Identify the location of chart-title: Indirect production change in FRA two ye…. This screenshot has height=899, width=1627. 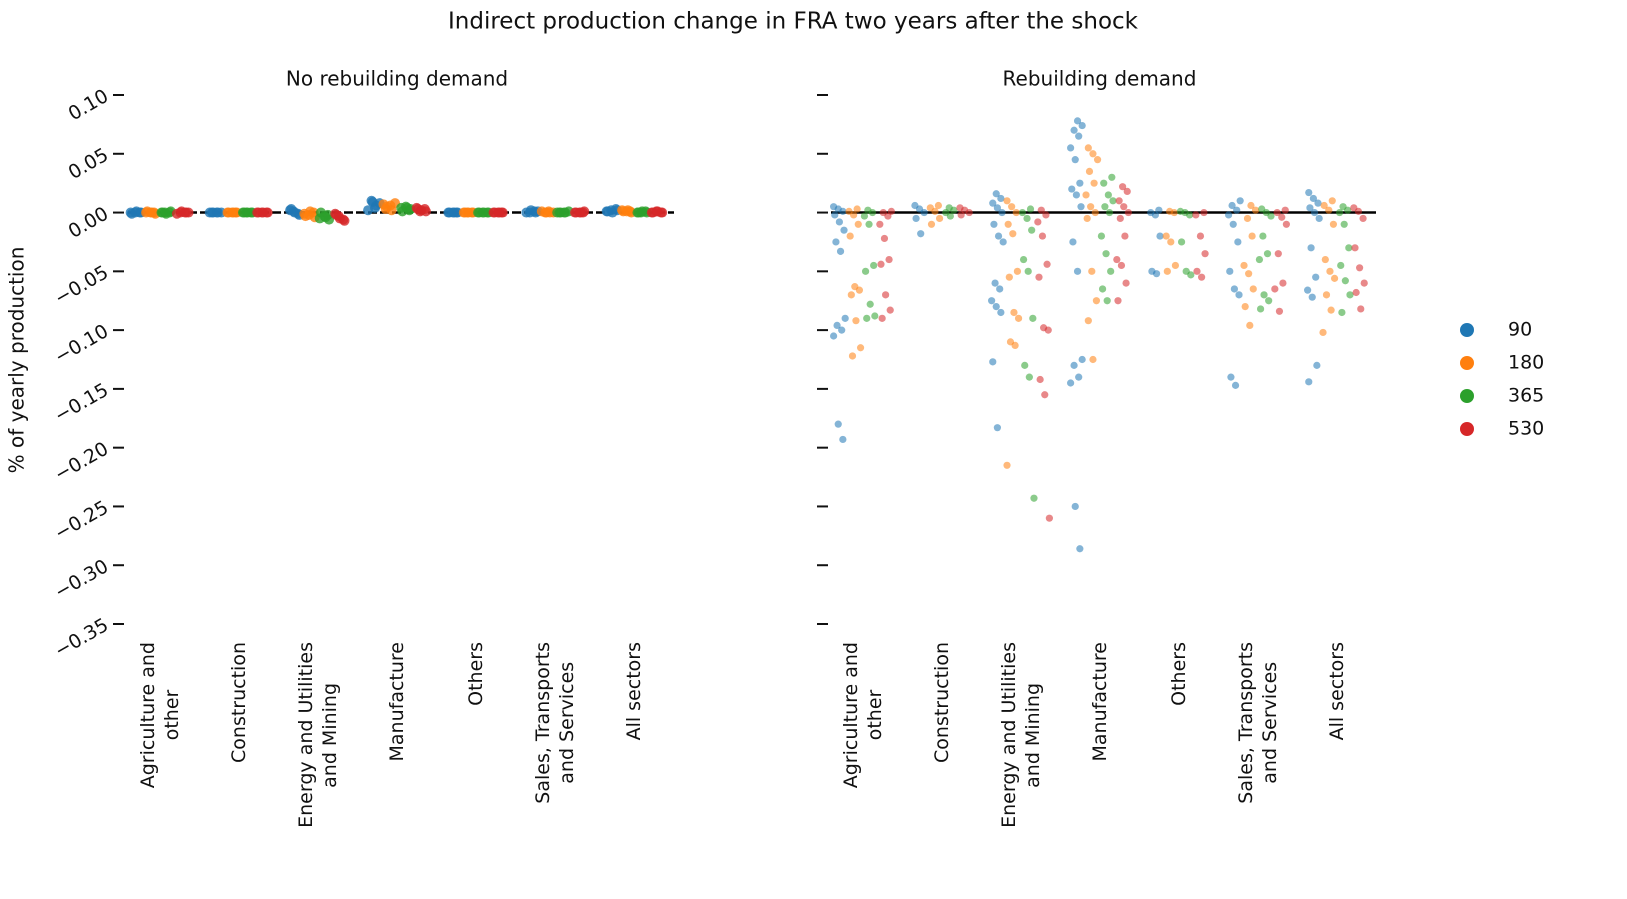
(793, 22).